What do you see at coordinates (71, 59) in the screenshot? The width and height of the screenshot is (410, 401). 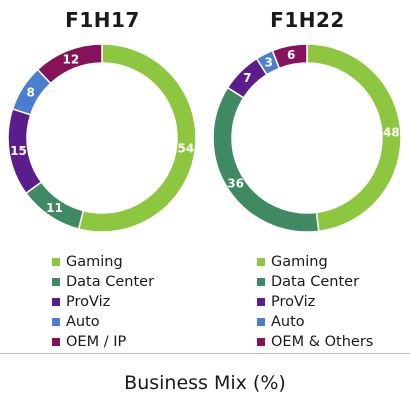 I see `data-label: 12` at bounding box center [71, 59].